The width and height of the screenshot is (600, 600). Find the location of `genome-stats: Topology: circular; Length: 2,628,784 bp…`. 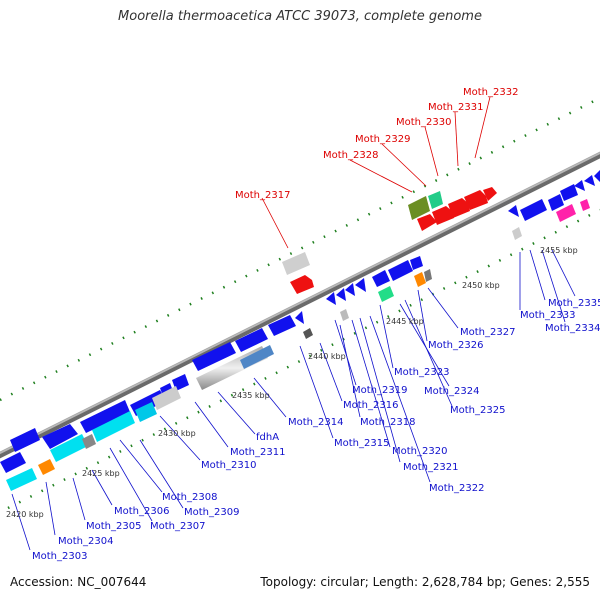

genome-stats: Topology: circular; Length: 2,628,784 bp… is located at coordinates (425, 582).